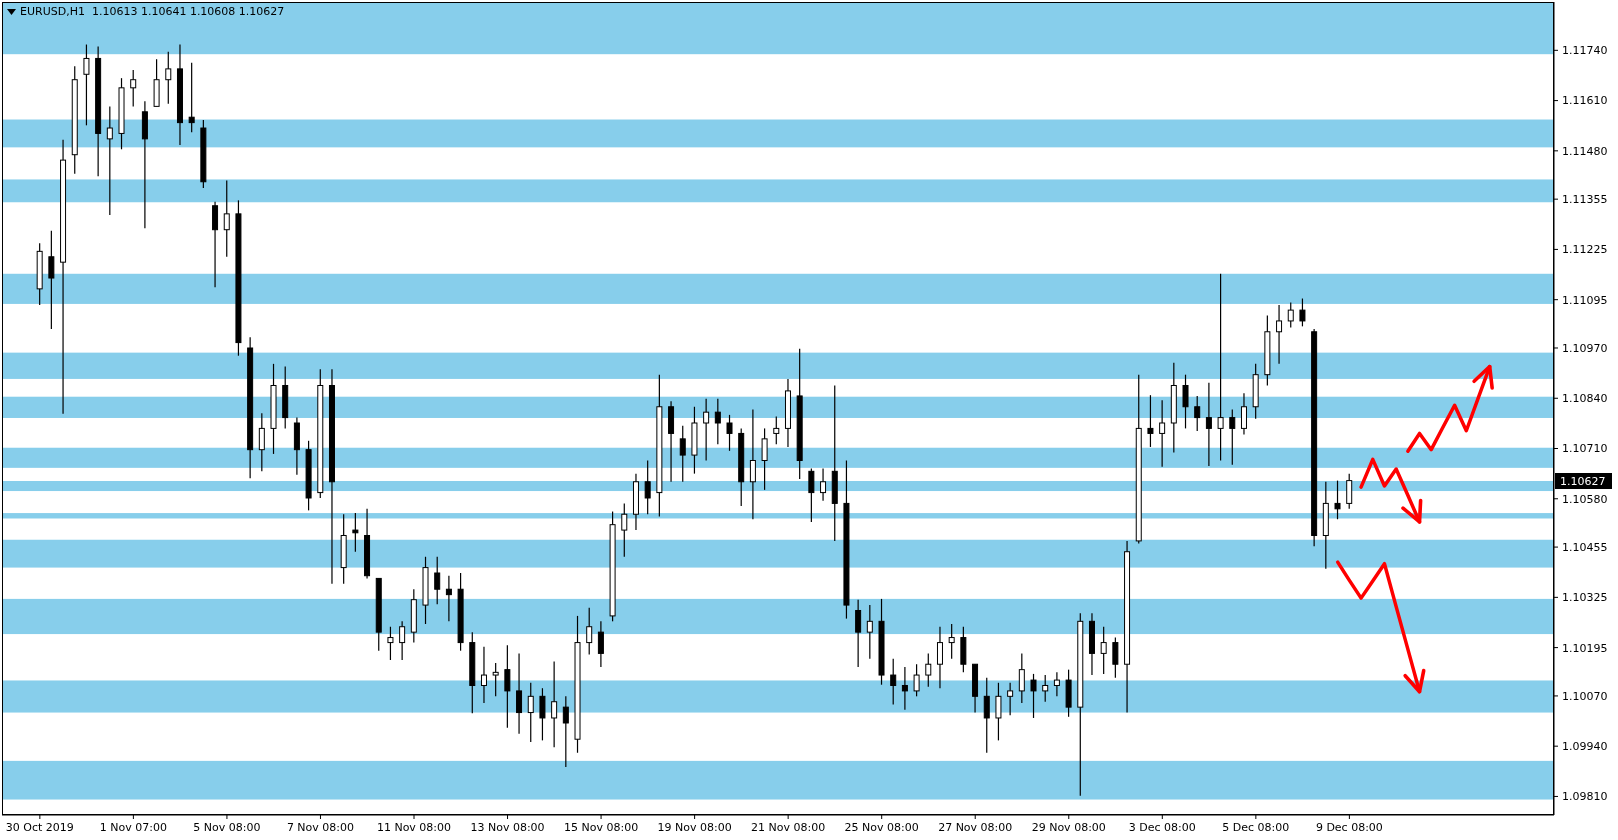 This screenshot has height=840, width=1618. I want to click on x-tick-label: 19 Nov 08:00, so click(694, 827).